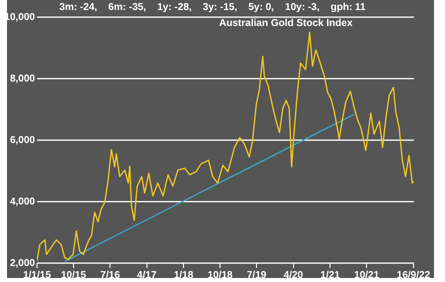  Describe the element at coordinates (23, 263) in the screenshot. I see `y-tick-label: 2,000` at that location.